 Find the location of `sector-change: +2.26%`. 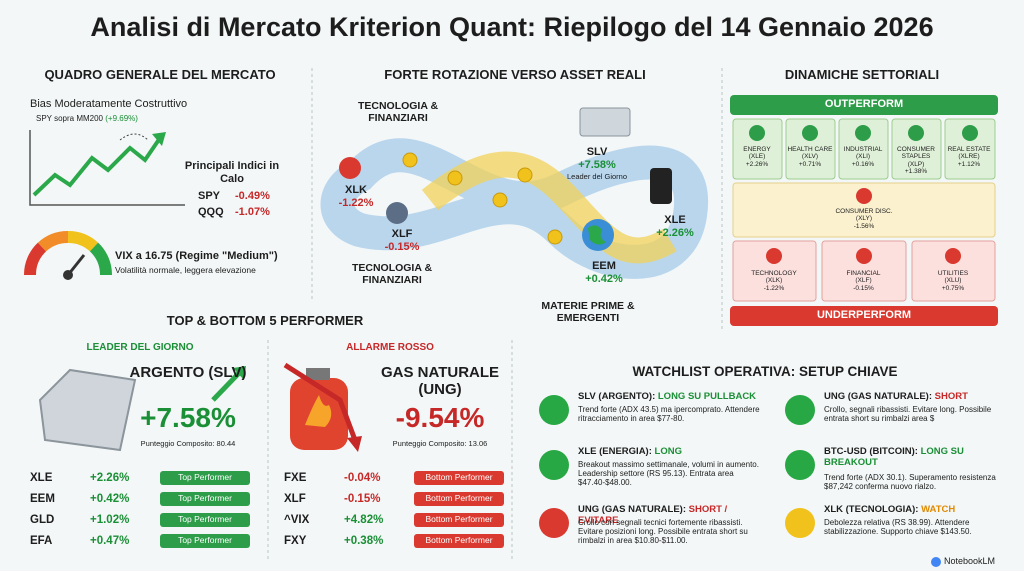

sector-change: +2.26% is located at coordinates (757, 164).